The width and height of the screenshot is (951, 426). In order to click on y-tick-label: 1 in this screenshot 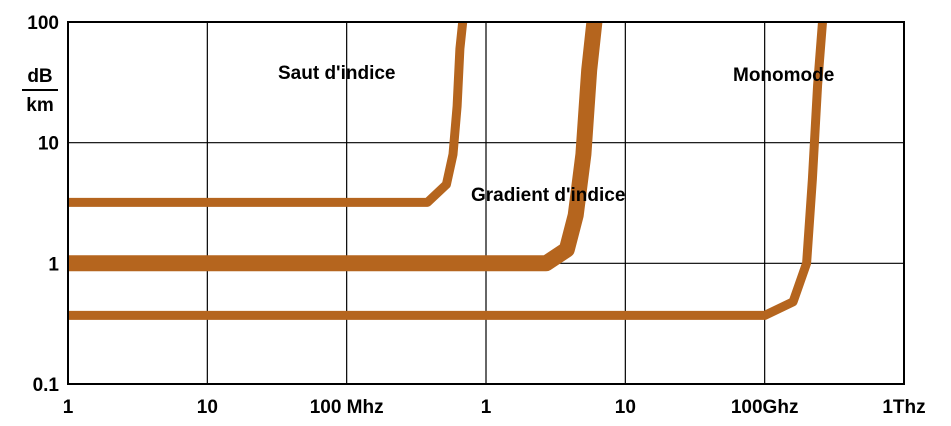, I will do `click(53, 264)`.